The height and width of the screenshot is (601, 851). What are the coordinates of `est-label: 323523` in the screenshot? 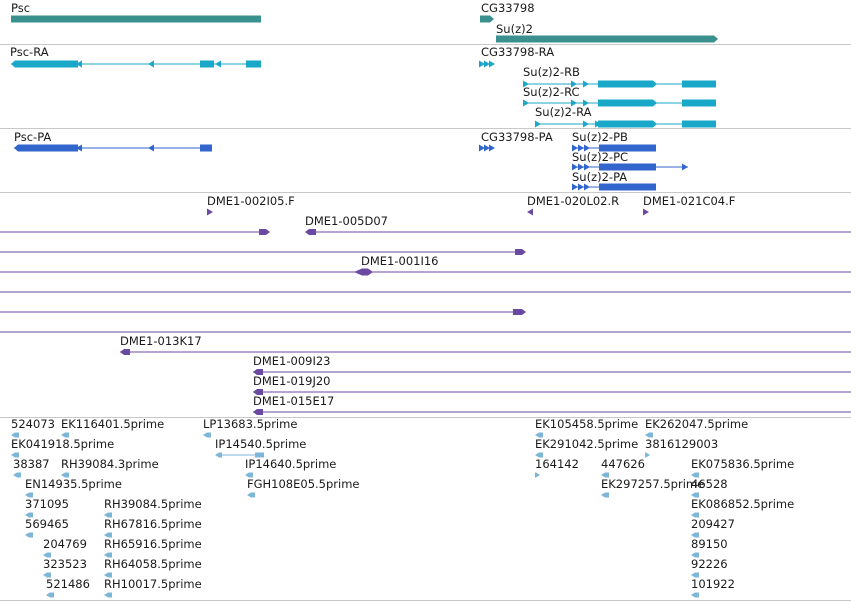 It's located at (65, 564).